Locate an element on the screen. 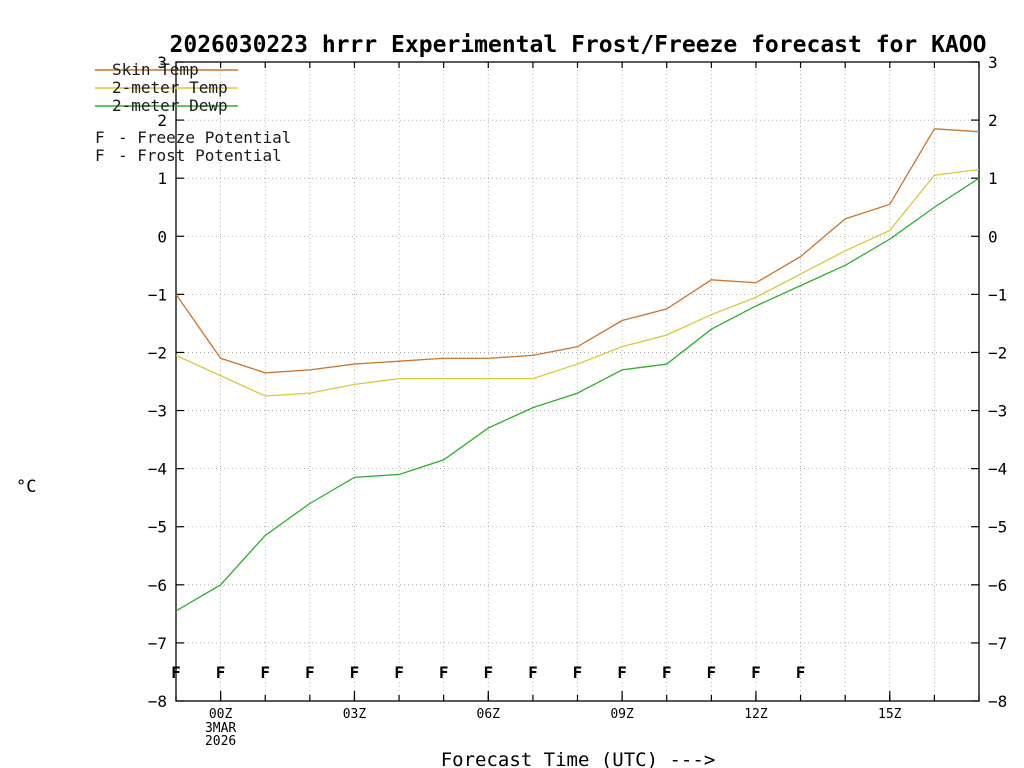  y-tick-label-right: 3 is located at coordinates (993, 62).